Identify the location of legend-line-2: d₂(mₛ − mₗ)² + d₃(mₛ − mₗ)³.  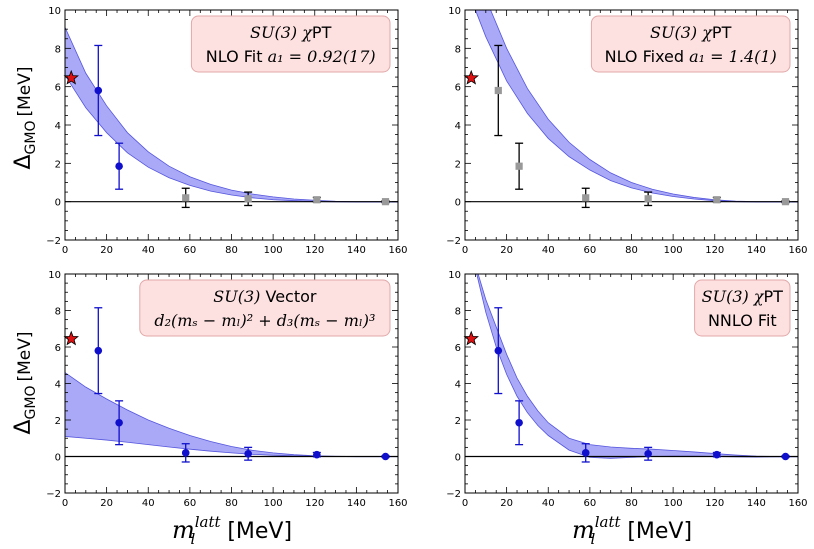
(264, 320).